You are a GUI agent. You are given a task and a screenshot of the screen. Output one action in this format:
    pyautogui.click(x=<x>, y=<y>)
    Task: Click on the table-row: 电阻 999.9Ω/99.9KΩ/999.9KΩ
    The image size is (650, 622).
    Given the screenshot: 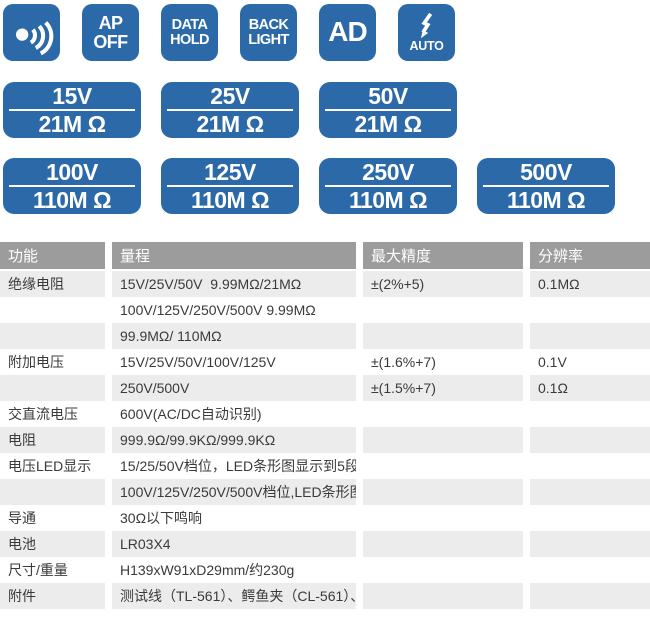 What is the action you would take?
    pyautogui.click(x=325, y=440)
    